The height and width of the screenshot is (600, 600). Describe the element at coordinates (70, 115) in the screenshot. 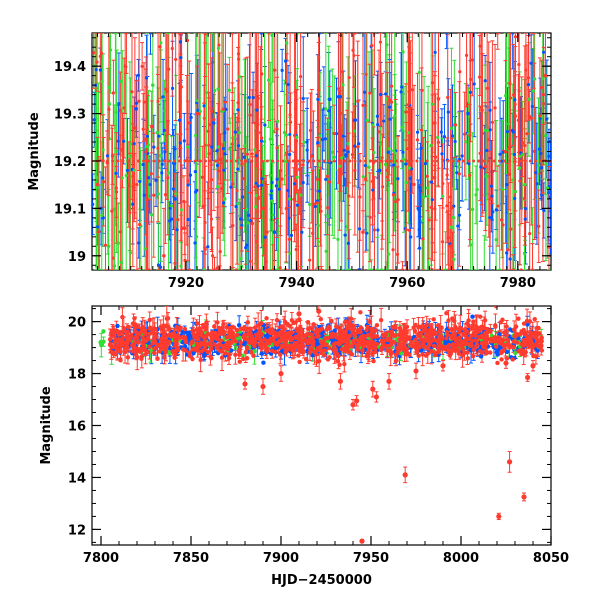

I see `y-tick-label: 19.3` at that location.